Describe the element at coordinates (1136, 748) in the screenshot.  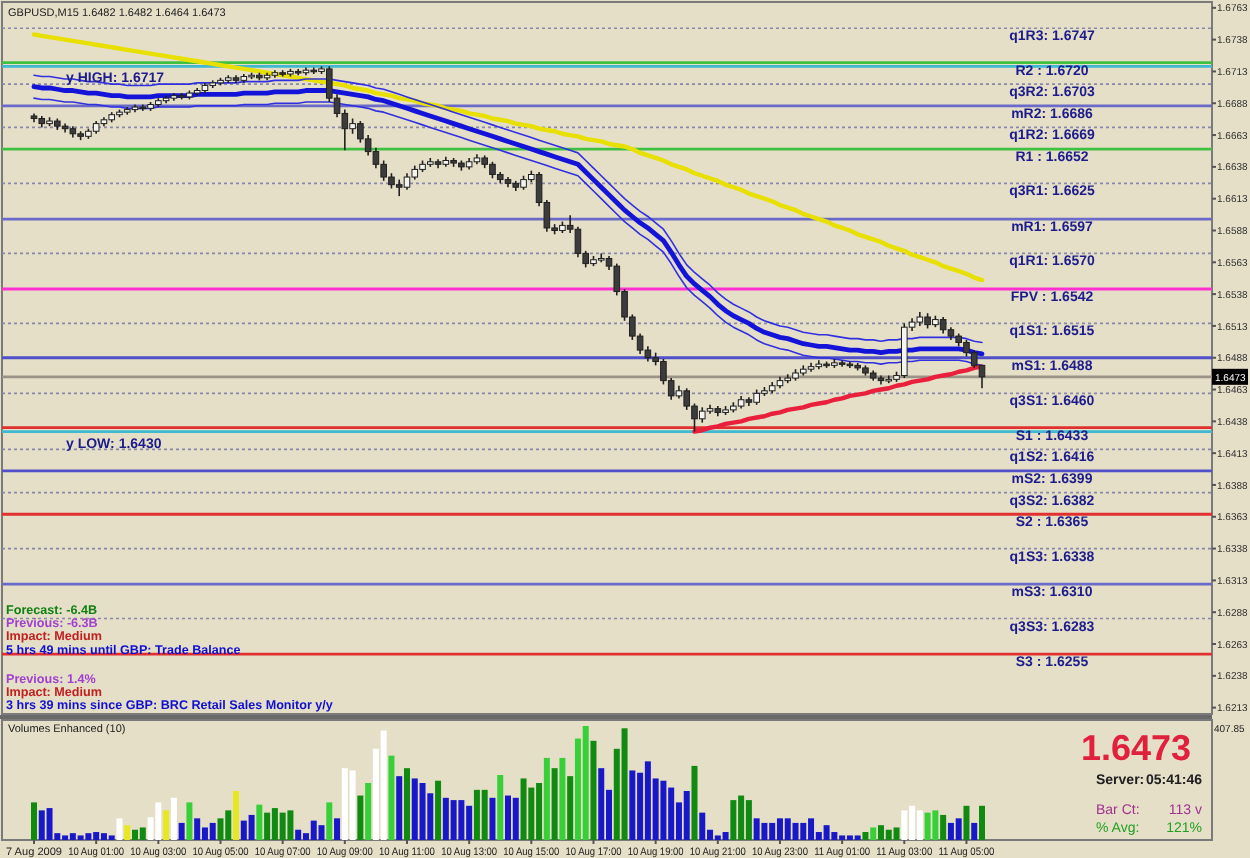
I see `text: 1.6473` at that location.